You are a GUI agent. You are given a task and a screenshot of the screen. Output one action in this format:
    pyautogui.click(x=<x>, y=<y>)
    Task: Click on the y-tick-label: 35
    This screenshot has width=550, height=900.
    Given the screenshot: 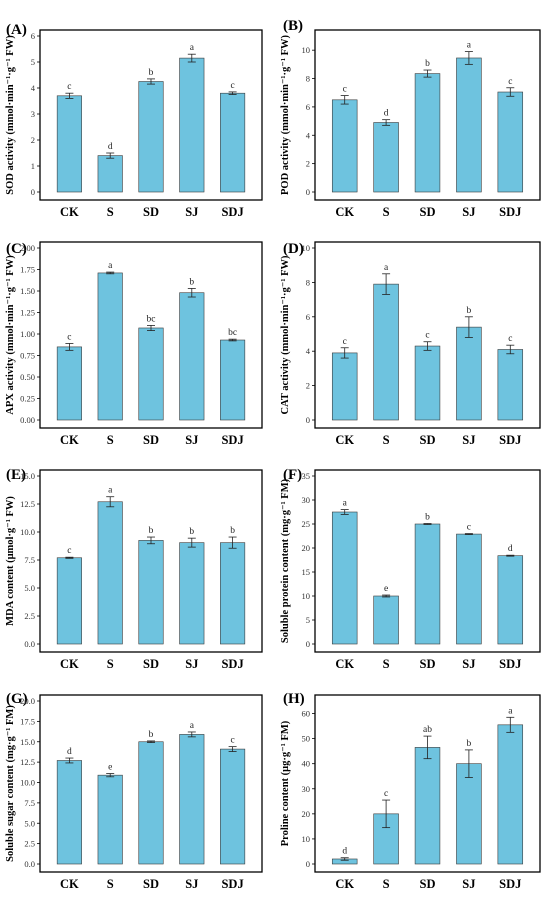 What is the action you would take?
    pyautogui.click(x=306, y=476)
    